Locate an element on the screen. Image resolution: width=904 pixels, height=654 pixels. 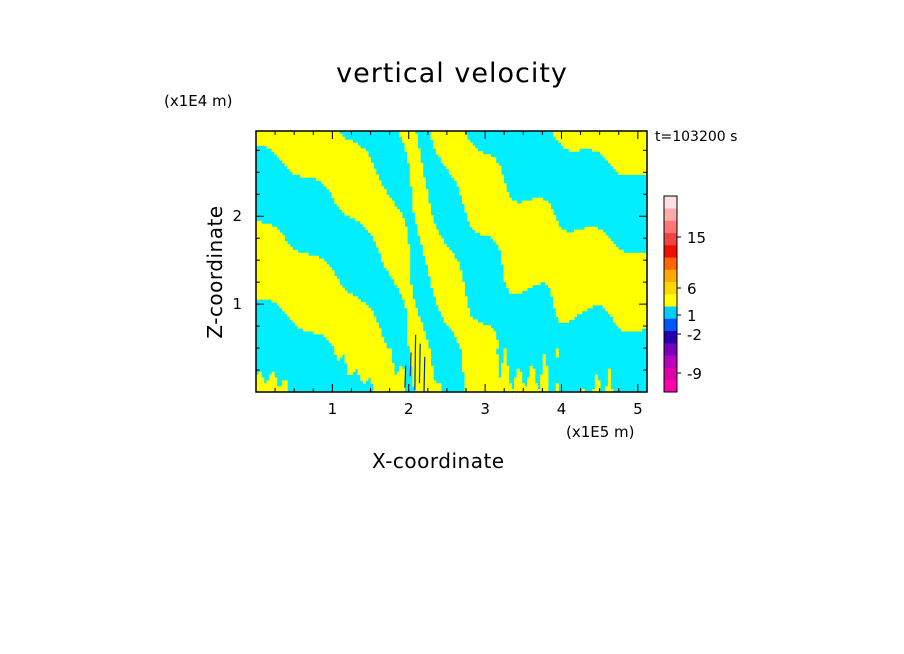
chart-title: vertical velocity is located at coordinates (452, 73).